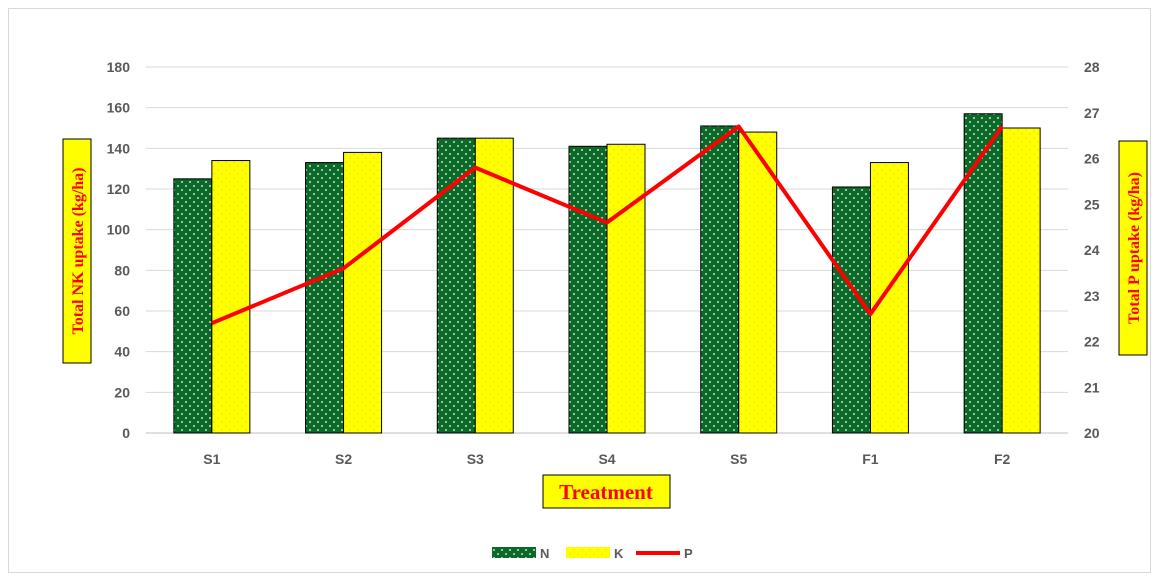 The image size is (1159, 581). Describe the element at coordinates (211, 459) in the screenshot. I see `x-tick-label: S1` at that location.